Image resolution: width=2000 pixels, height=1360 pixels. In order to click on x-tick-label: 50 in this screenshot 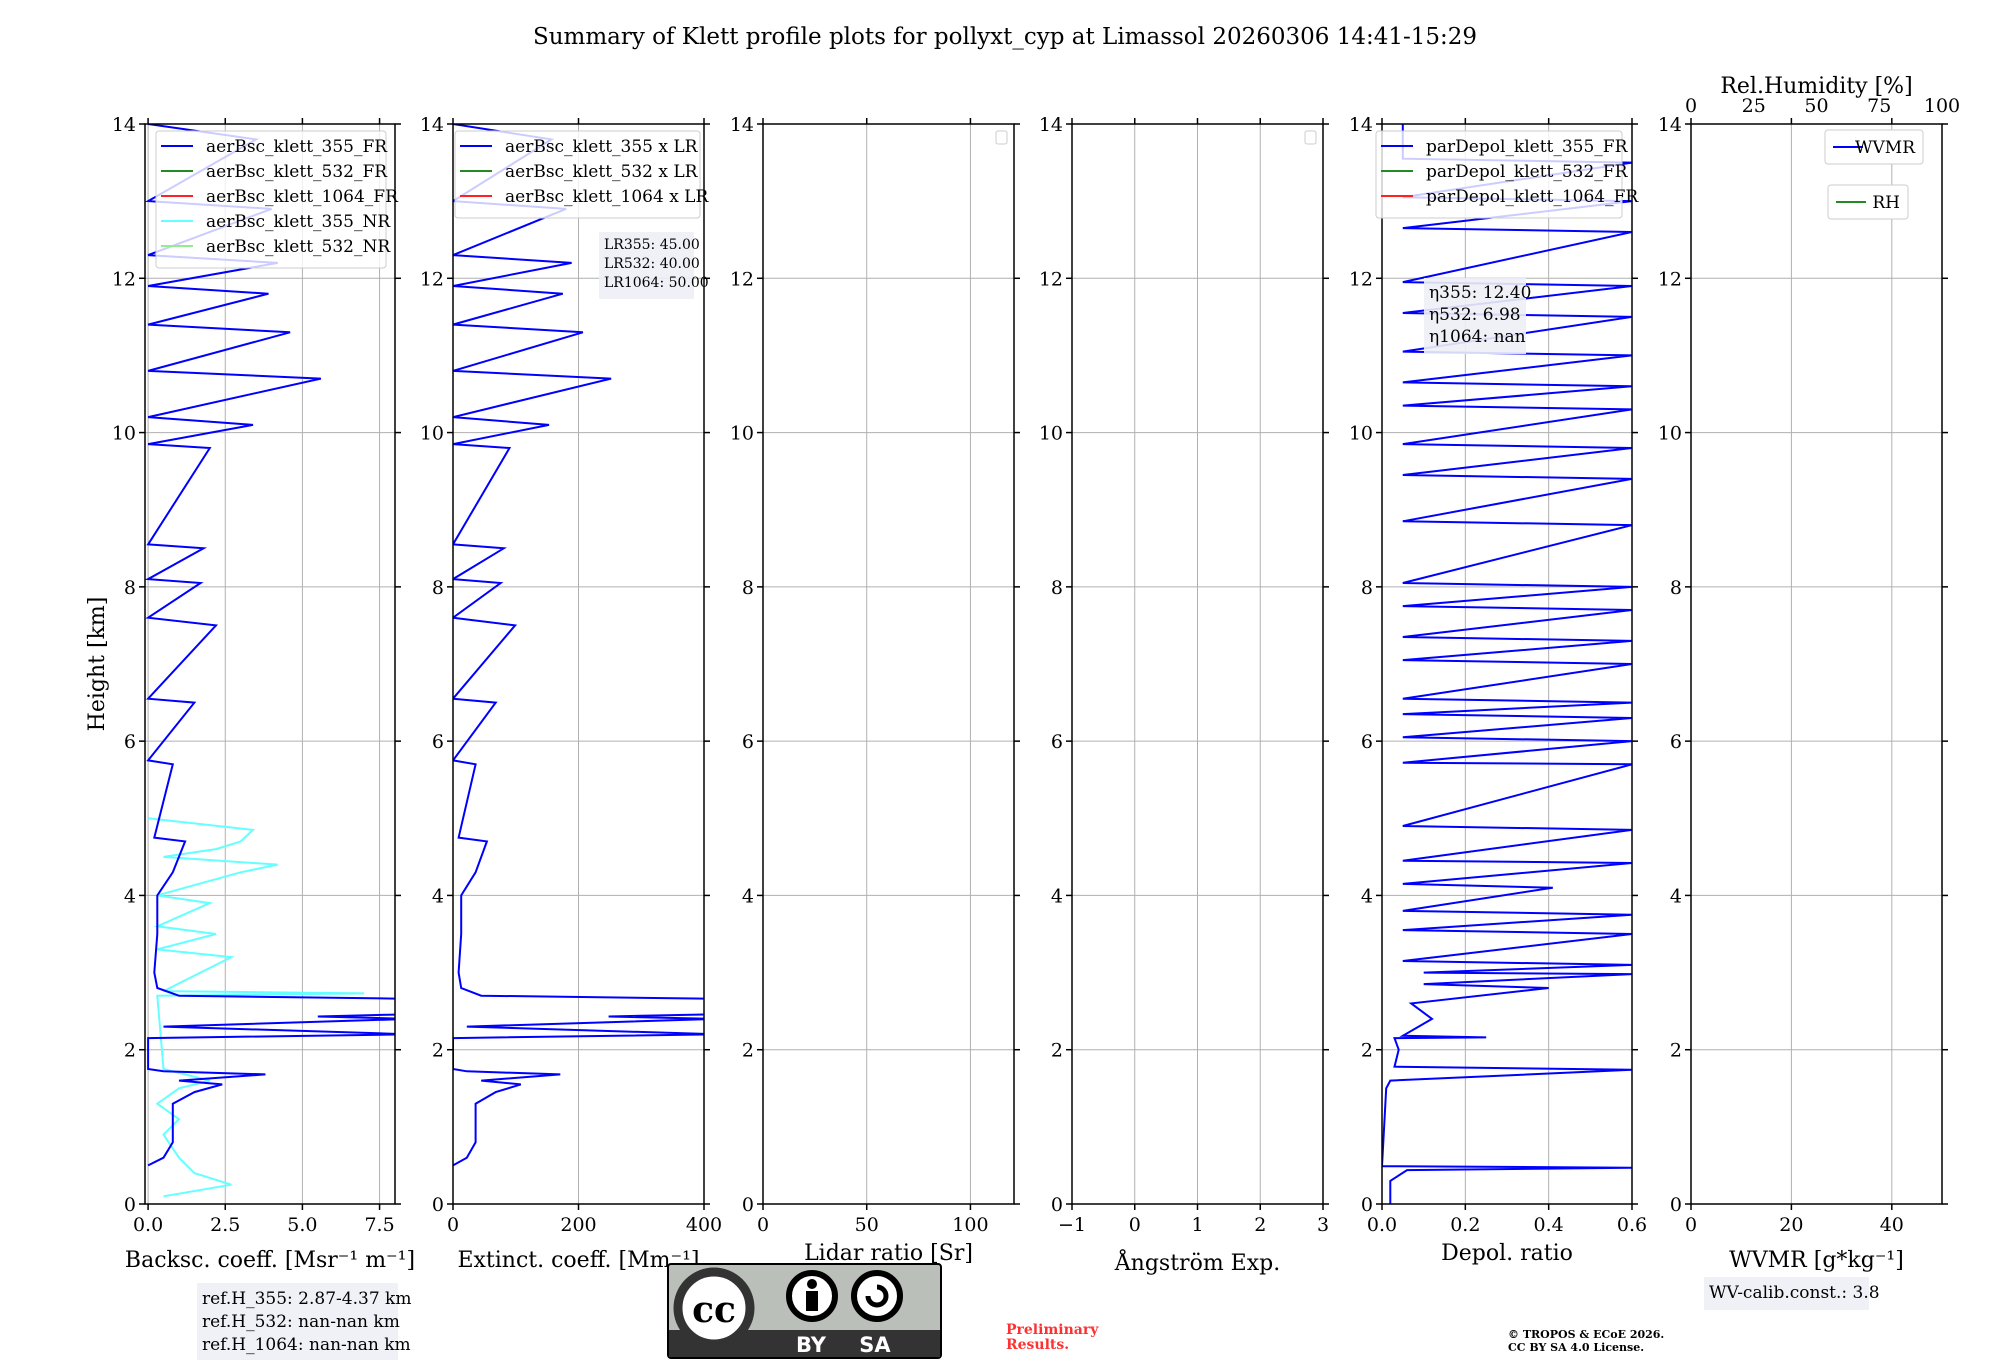, I will do `click(867, 1225)`.